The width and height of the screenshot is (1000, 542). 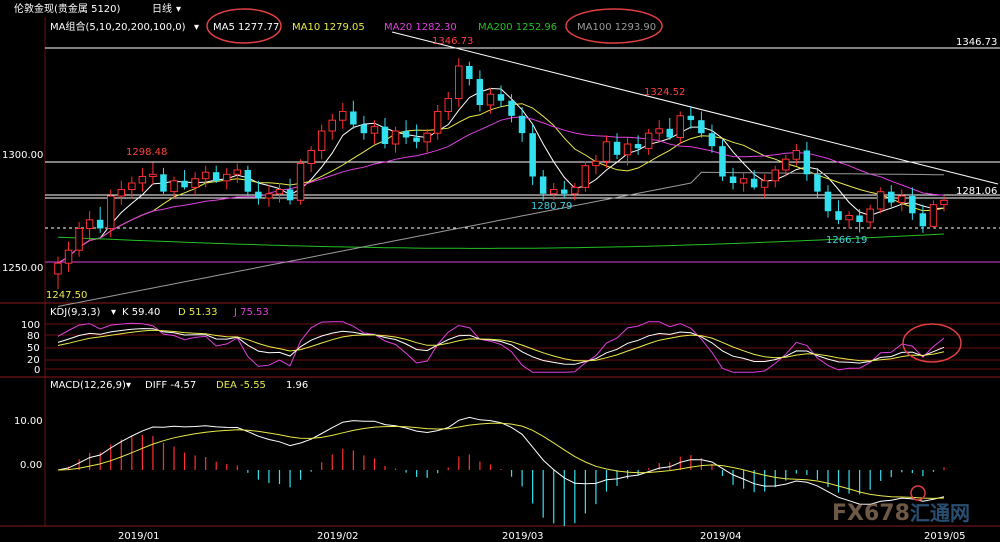 I want to click on kdj-header: KDJ(9,3,3) ▾ K 59.40 D 51.33 J 75.53, so click(x=159, y=312).